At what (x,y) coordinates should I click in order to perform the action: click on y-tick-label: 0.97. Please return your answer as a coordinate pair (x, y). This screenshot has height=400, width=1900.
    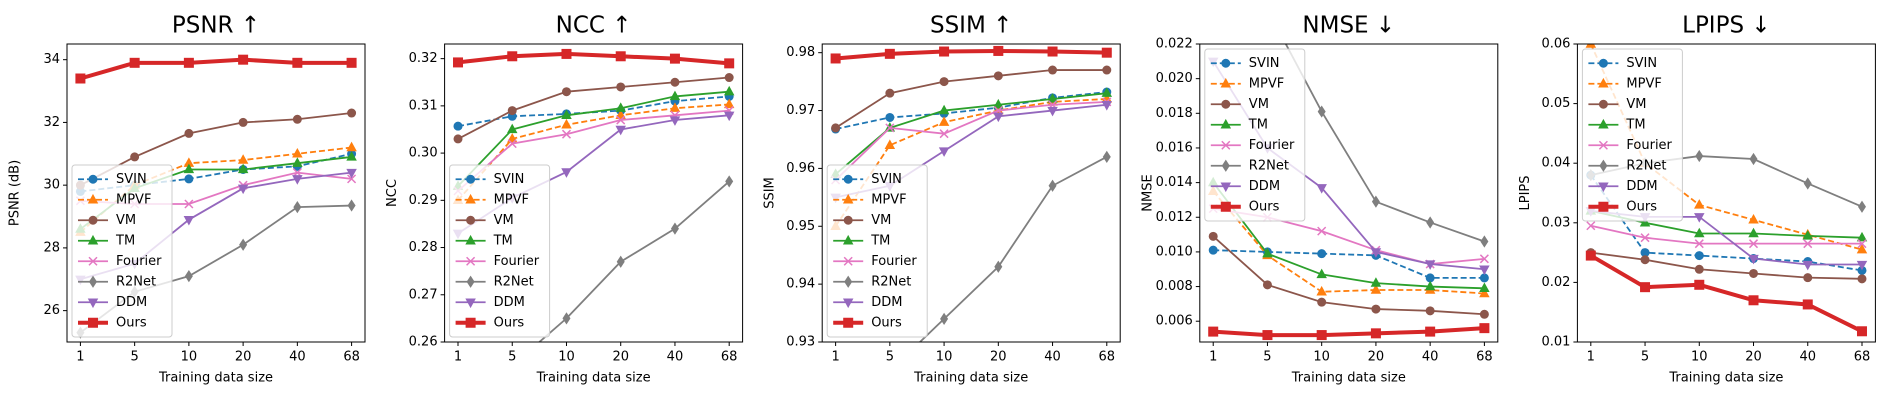
    Looking at the image, I should click on (800, 110).